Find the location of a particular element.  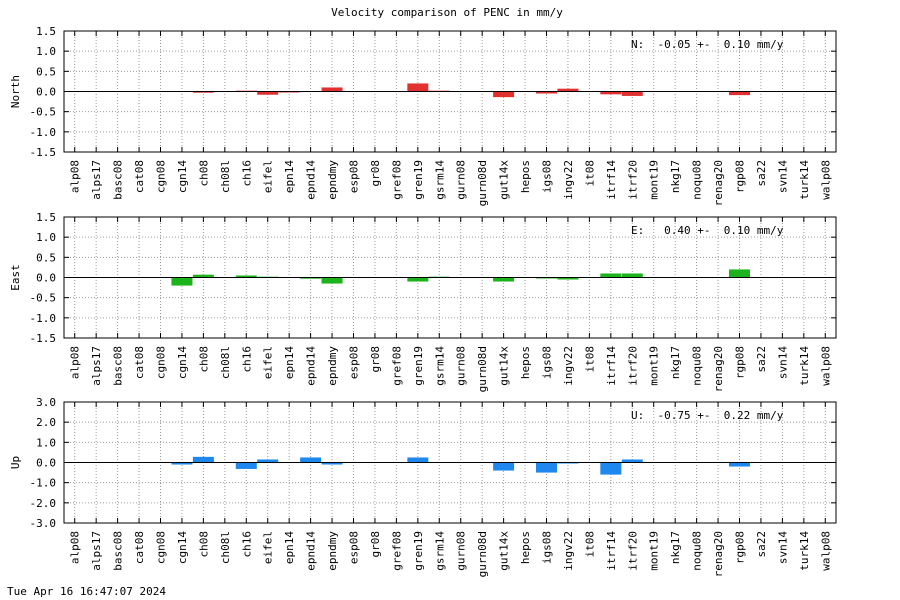

bar-up-eifel is located at coordinates (268, 461).